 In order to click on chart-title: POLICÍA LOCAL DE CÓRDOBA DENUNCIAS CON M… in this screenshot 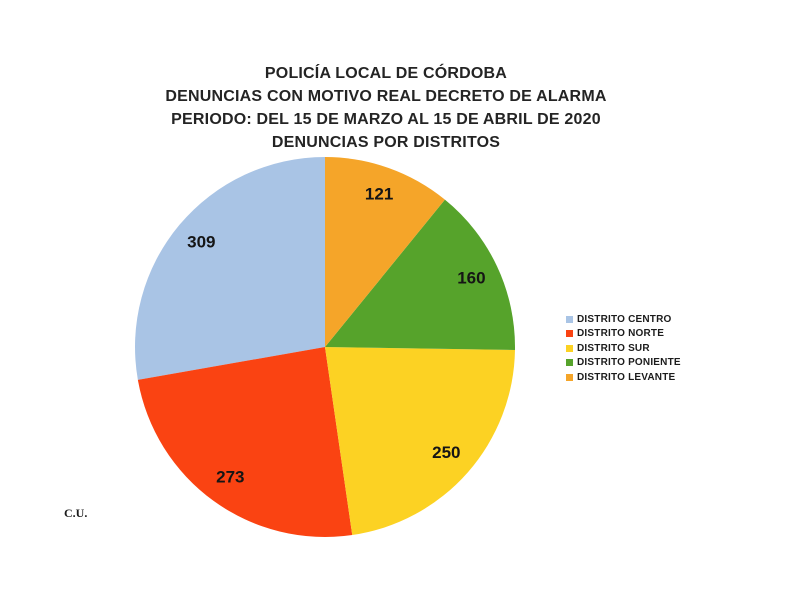, I will do `click(386, 108)`.